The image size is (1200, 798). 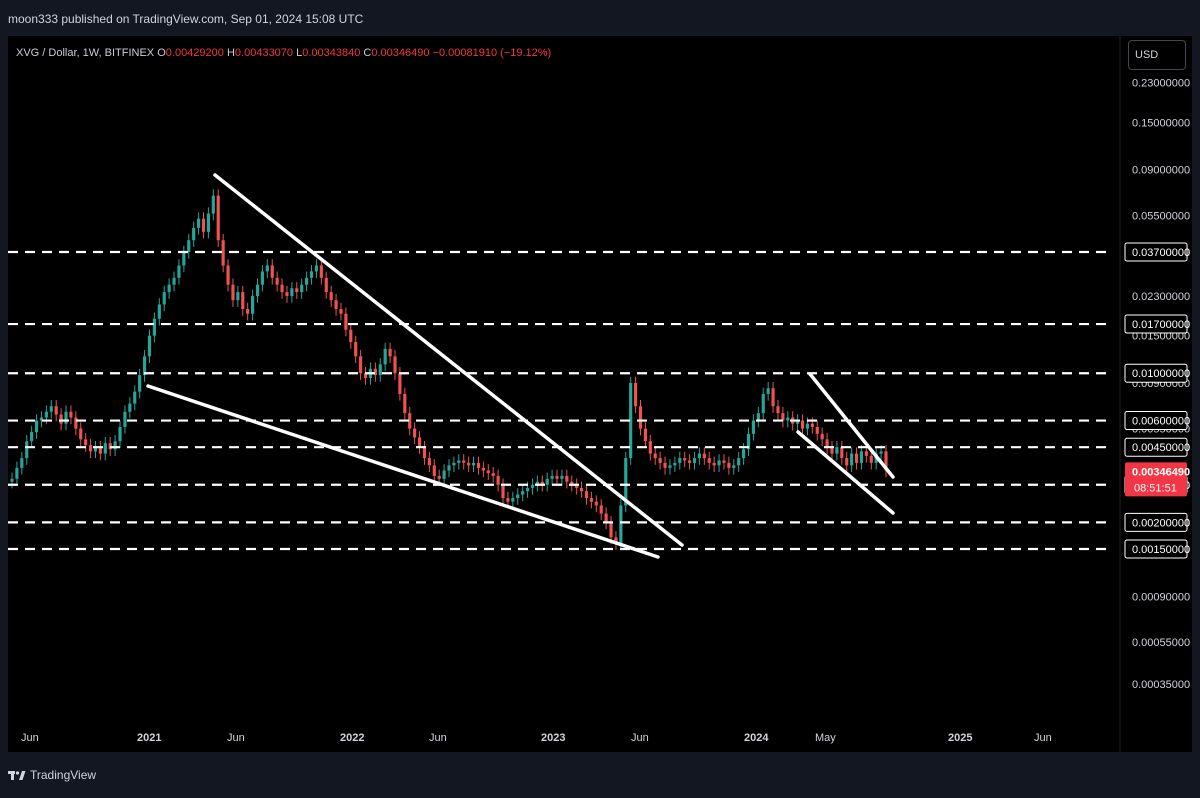 I want to click on lower-wedge-line, so click(x=403, y=471).